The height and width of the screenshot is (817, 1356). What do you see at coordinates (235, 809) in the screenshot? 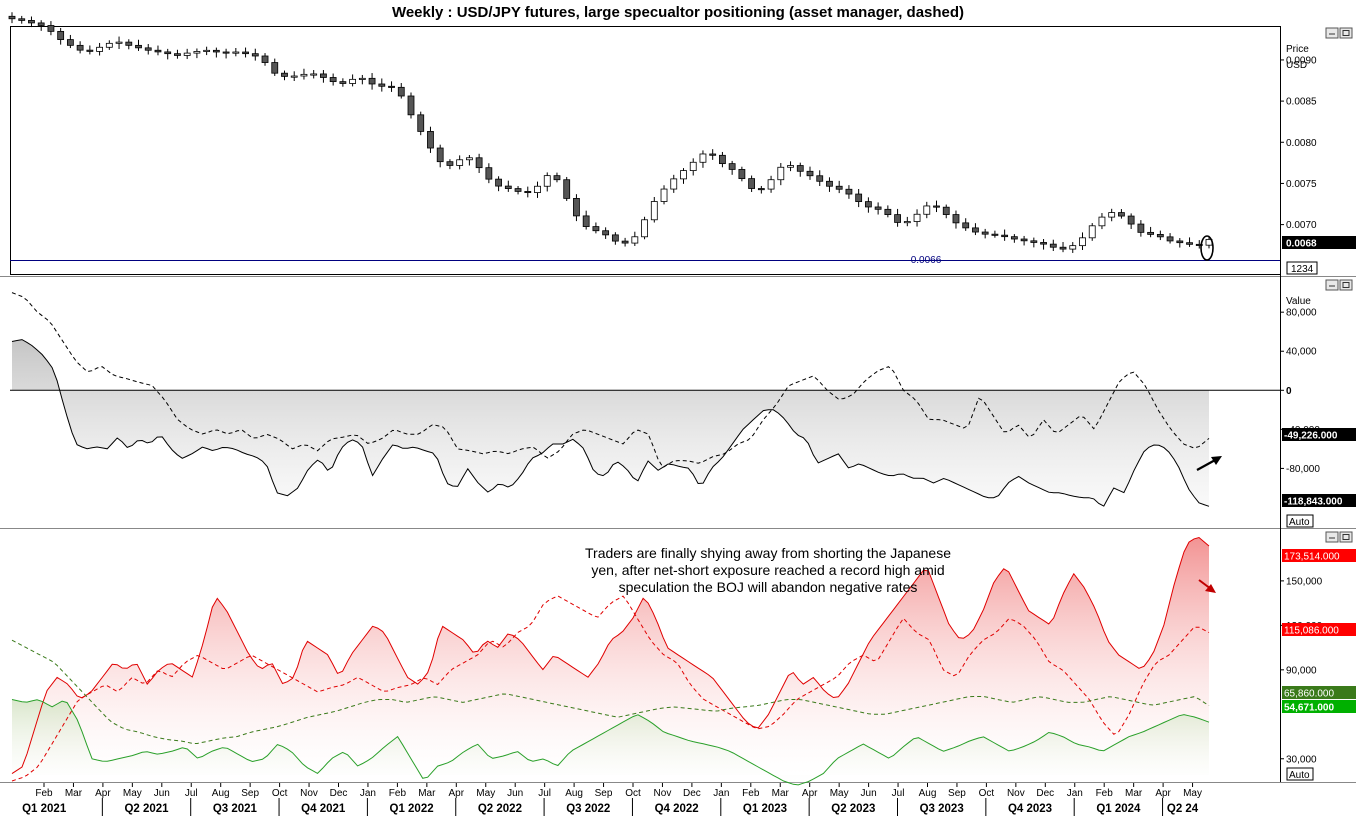
I see `quarter-label: Q3 2021` at bounding box center [235, 809].